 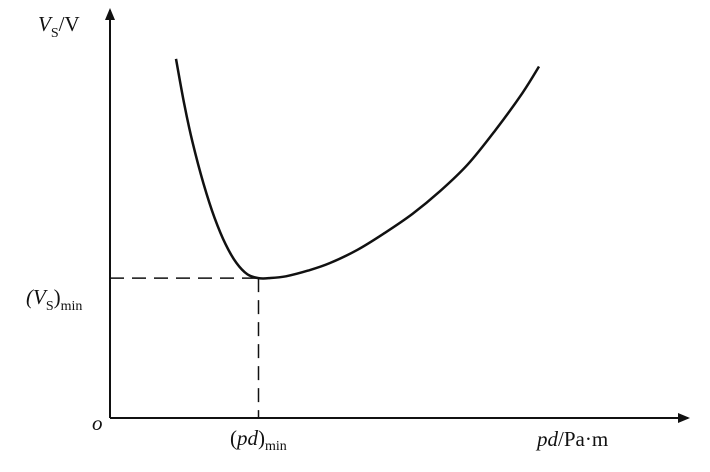 What do you see at coordinates (258, 440) in the screenshot?
I see `x-min-label: (pd)min` at bounding box center [258, 440].